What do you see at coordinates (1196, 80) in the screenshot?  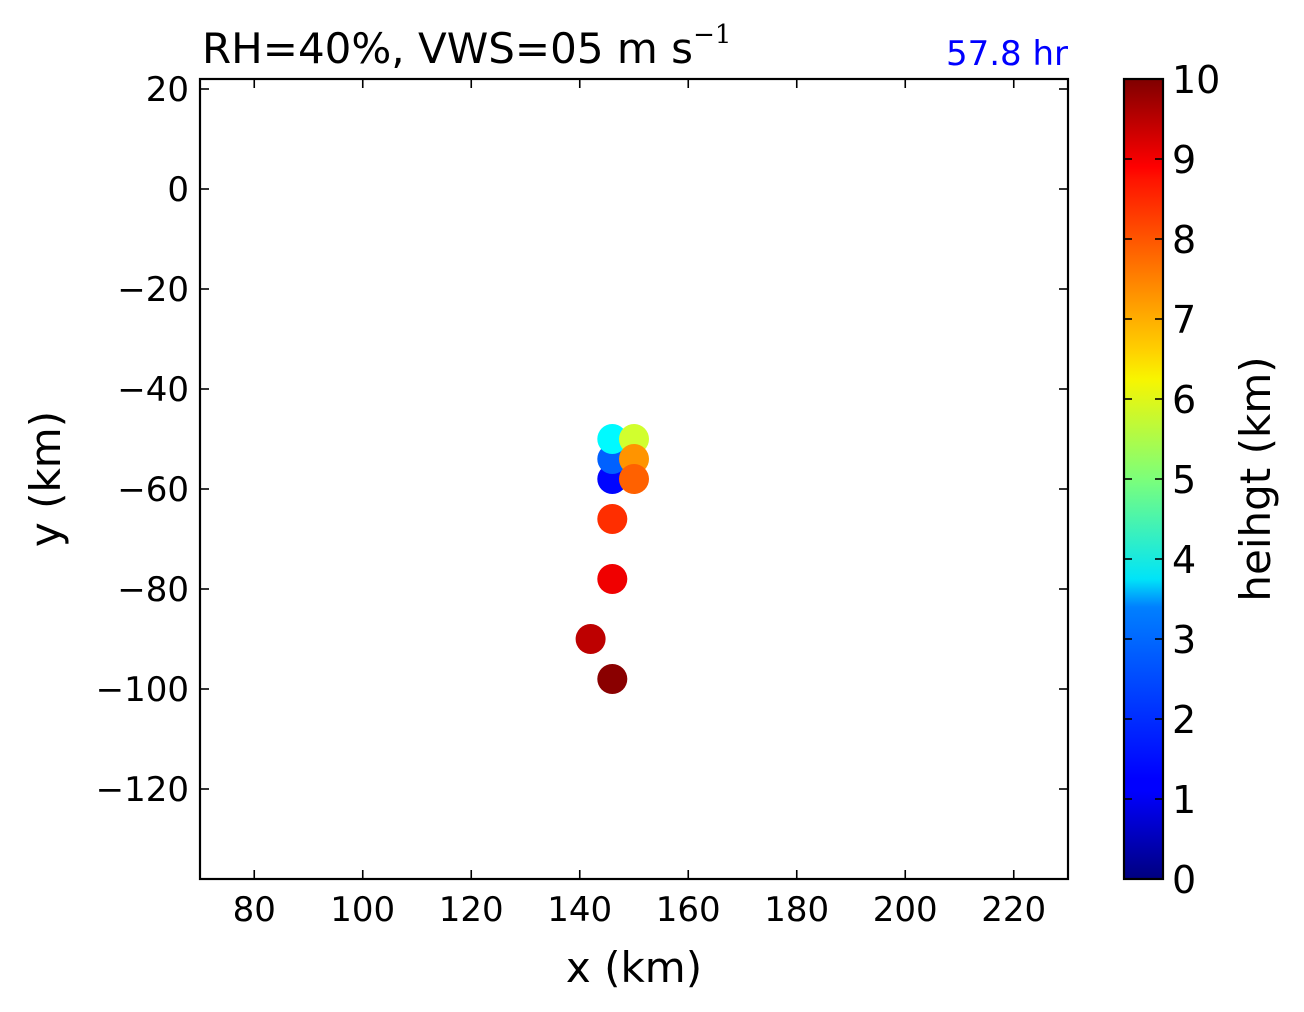 I see `colorbar-tick-label: 10` at bounding box center [1196, 80].